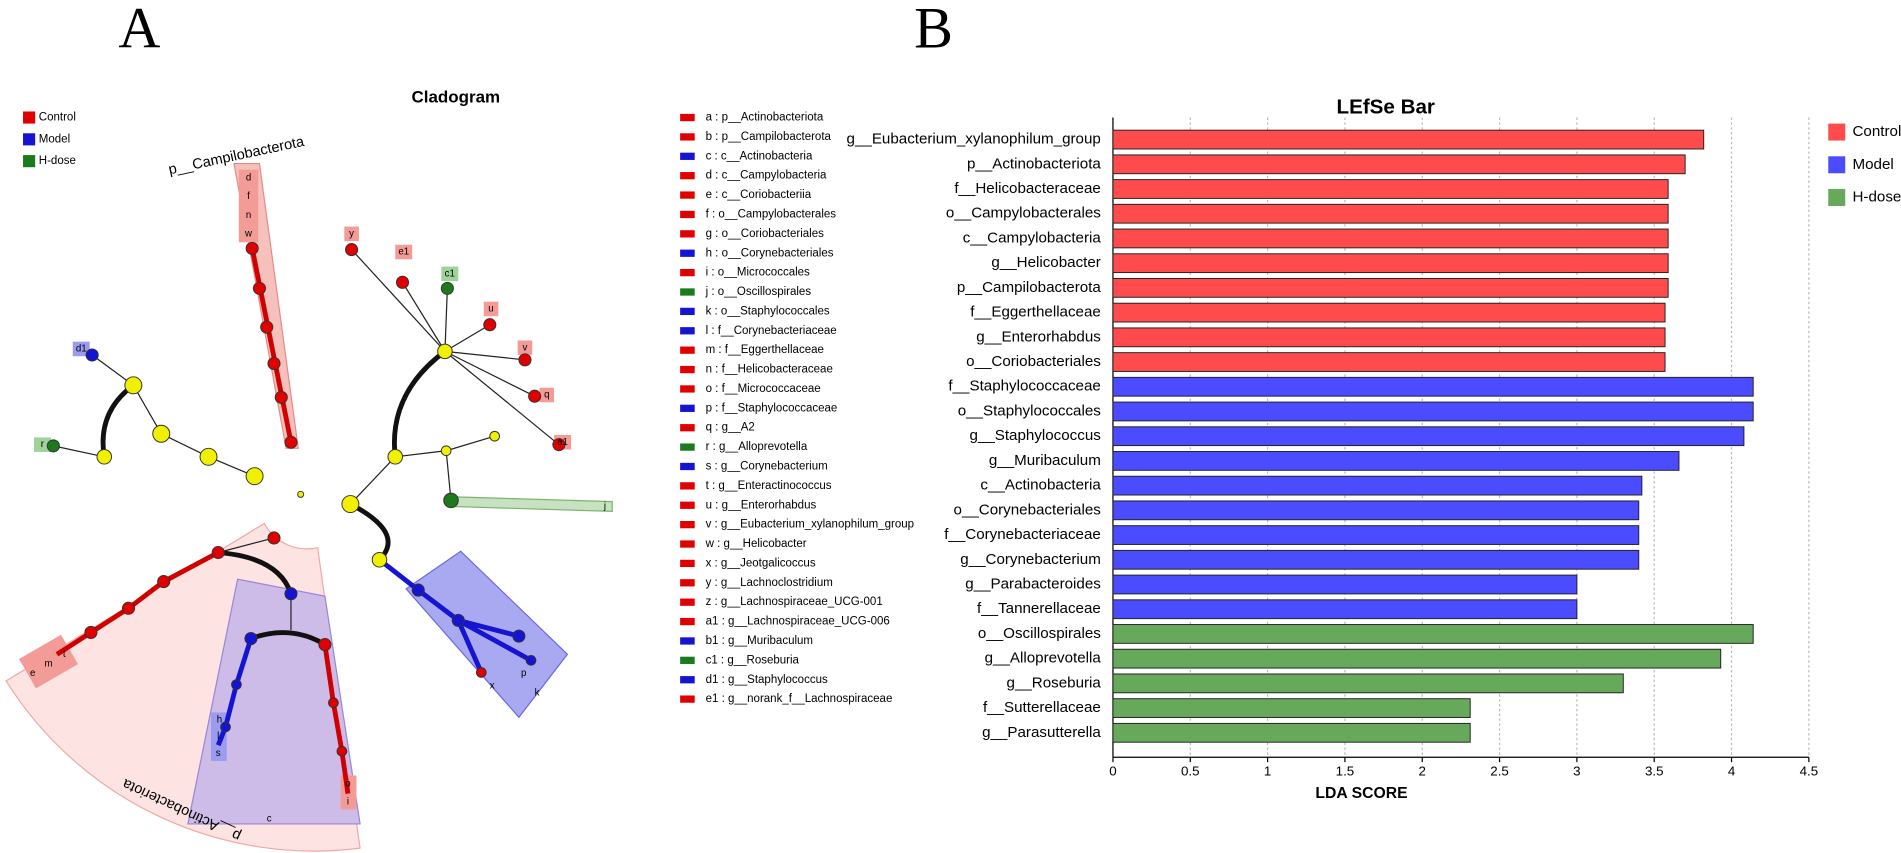 This screenshot has height=853, width=1901. What do you see at coordinates (248, 196) in the screenshot?
I see `node-label: f` at bounding box center [248, 196].